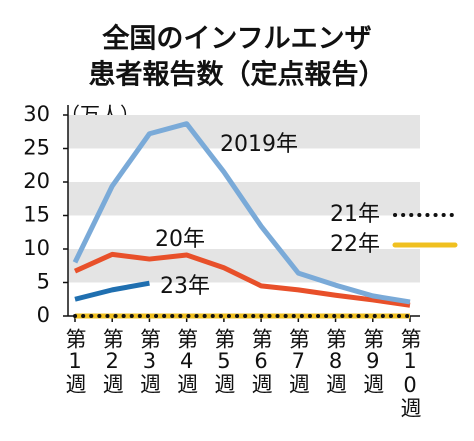 The image size is (474, 441). Describe the element at coordinates (36, 248) in the screenshot. I see `y-tick-label: 10` at that location.